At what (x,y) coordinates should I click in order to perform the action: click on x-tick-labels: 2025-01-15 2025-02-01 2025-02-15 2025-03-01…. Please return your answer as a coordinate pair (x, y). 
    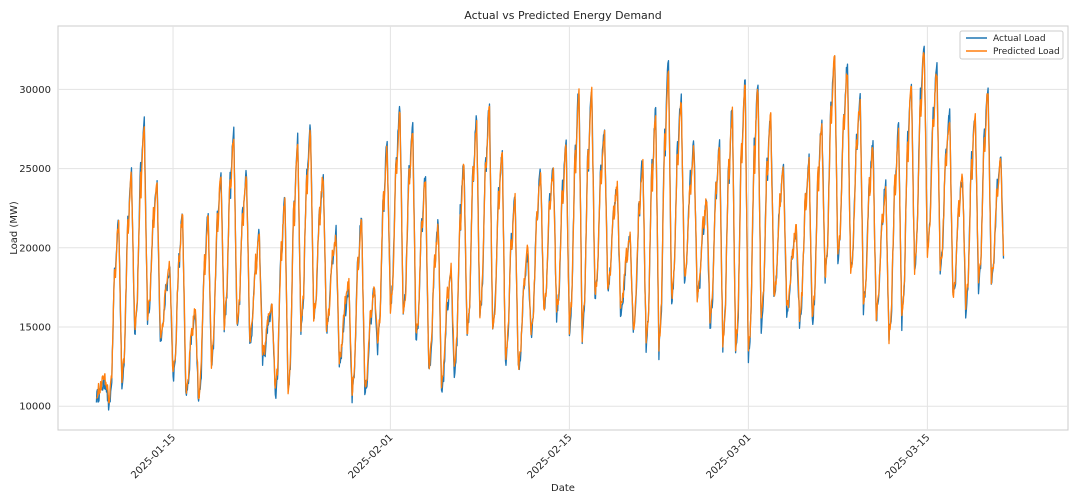
    Looking at the image, I should click on (530, 456).